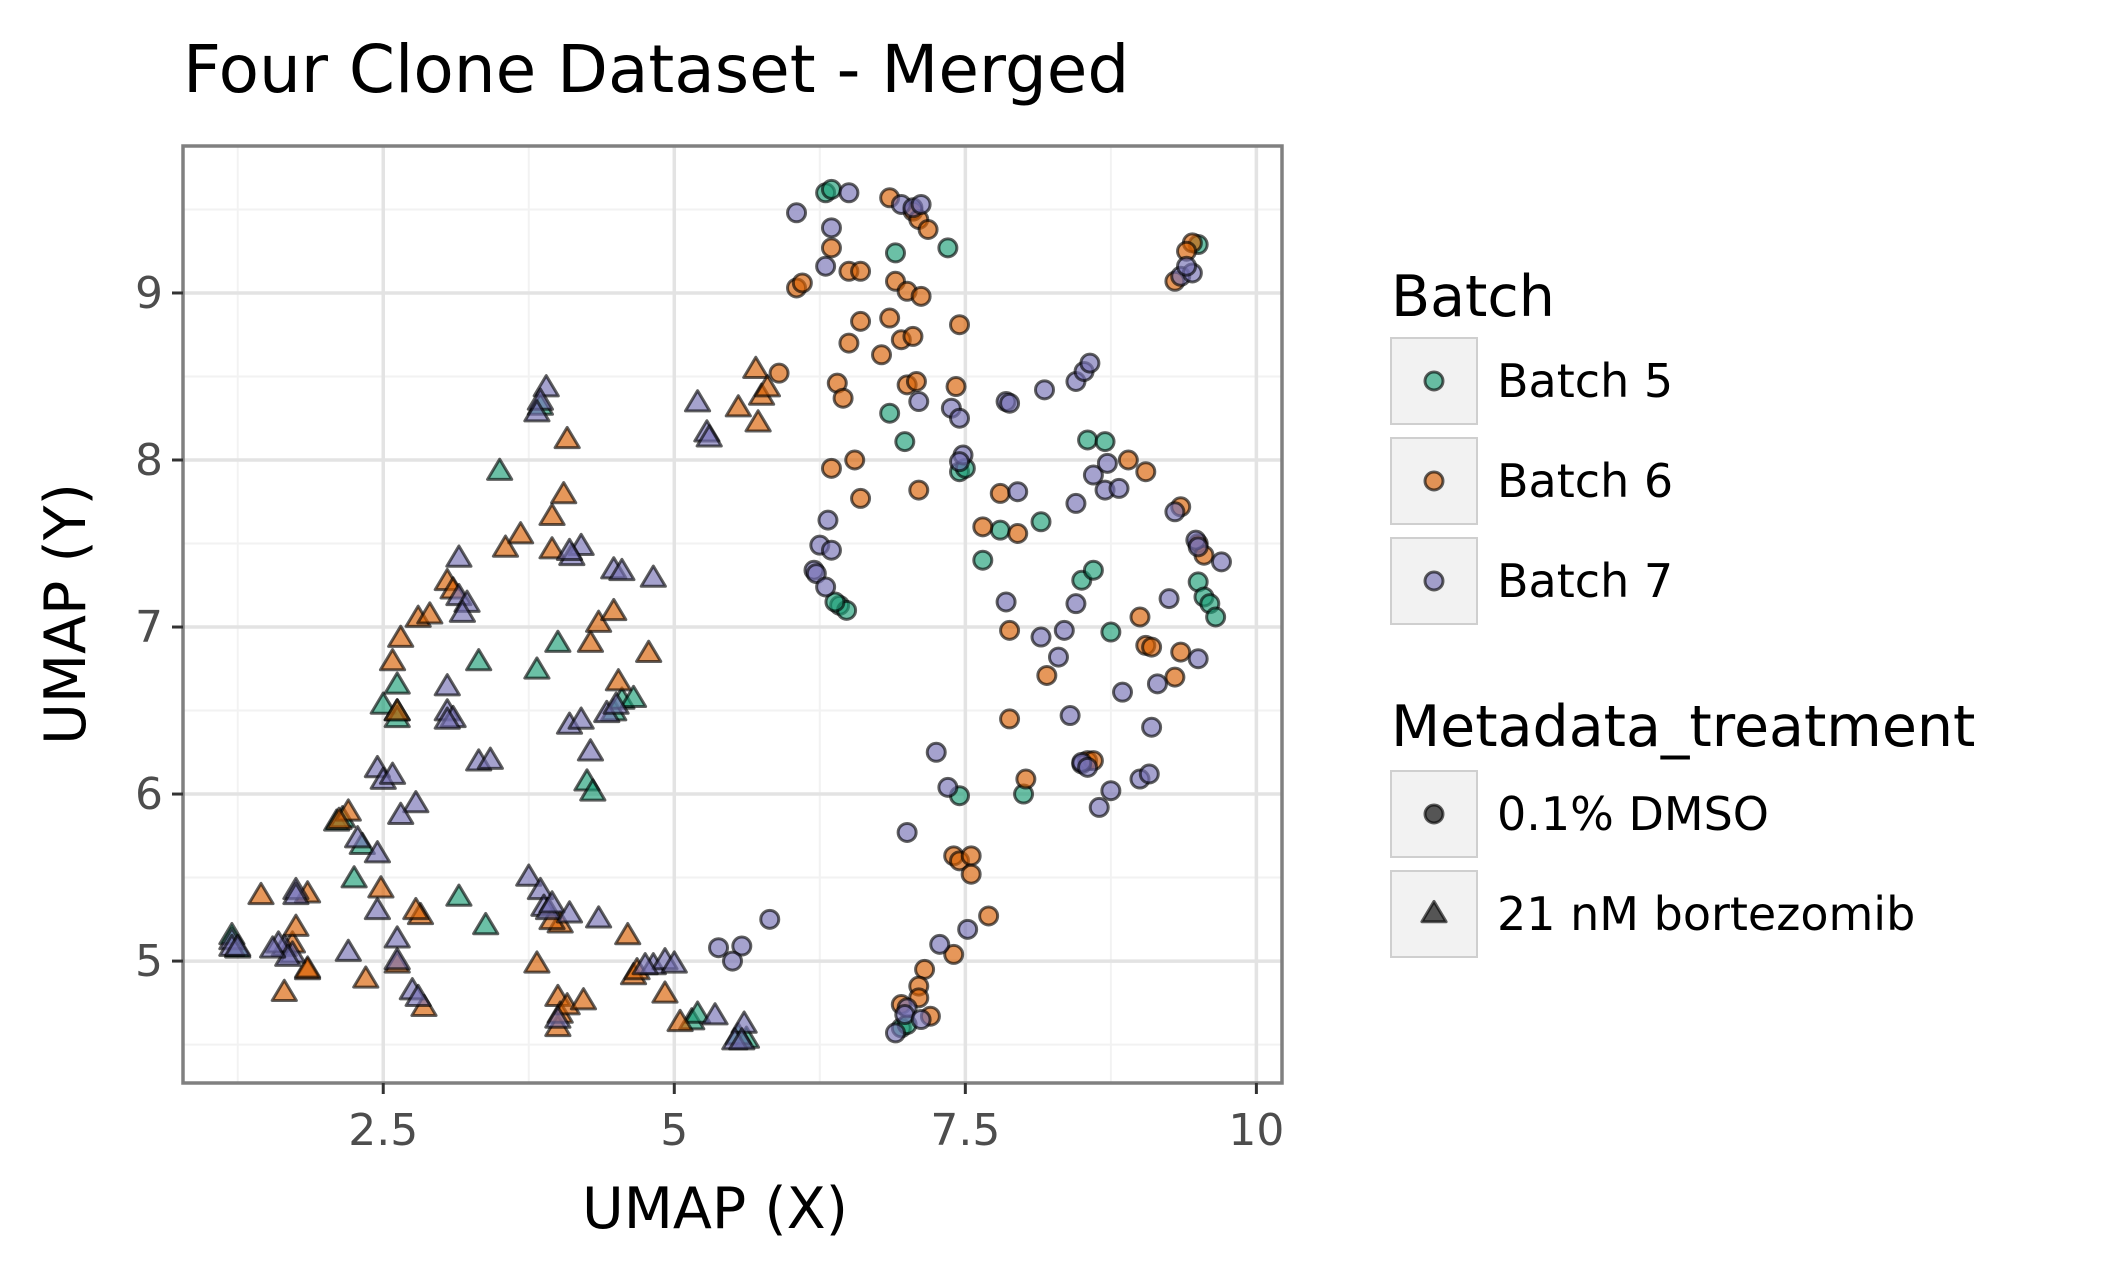 Image resolution: width=2109 pixels, height=1267 pixels. I want to click on legend-key-box, so click(1434, 381).